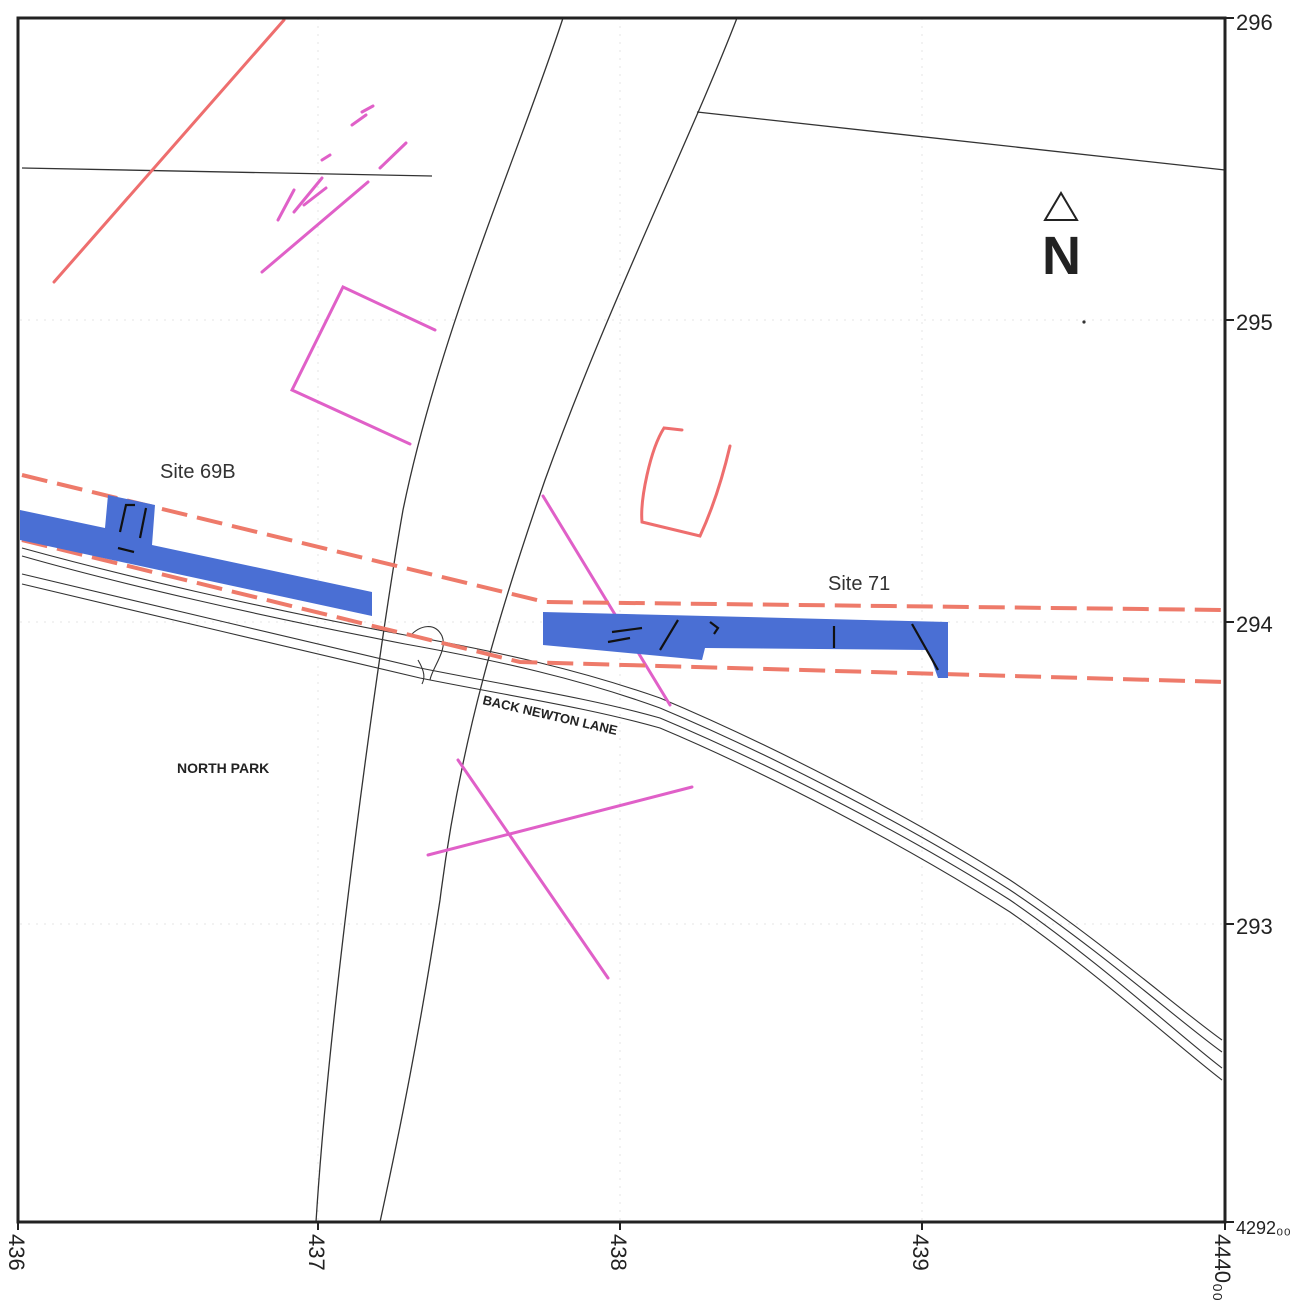  I want to click on pipeline-corridor, so click(623, 578).